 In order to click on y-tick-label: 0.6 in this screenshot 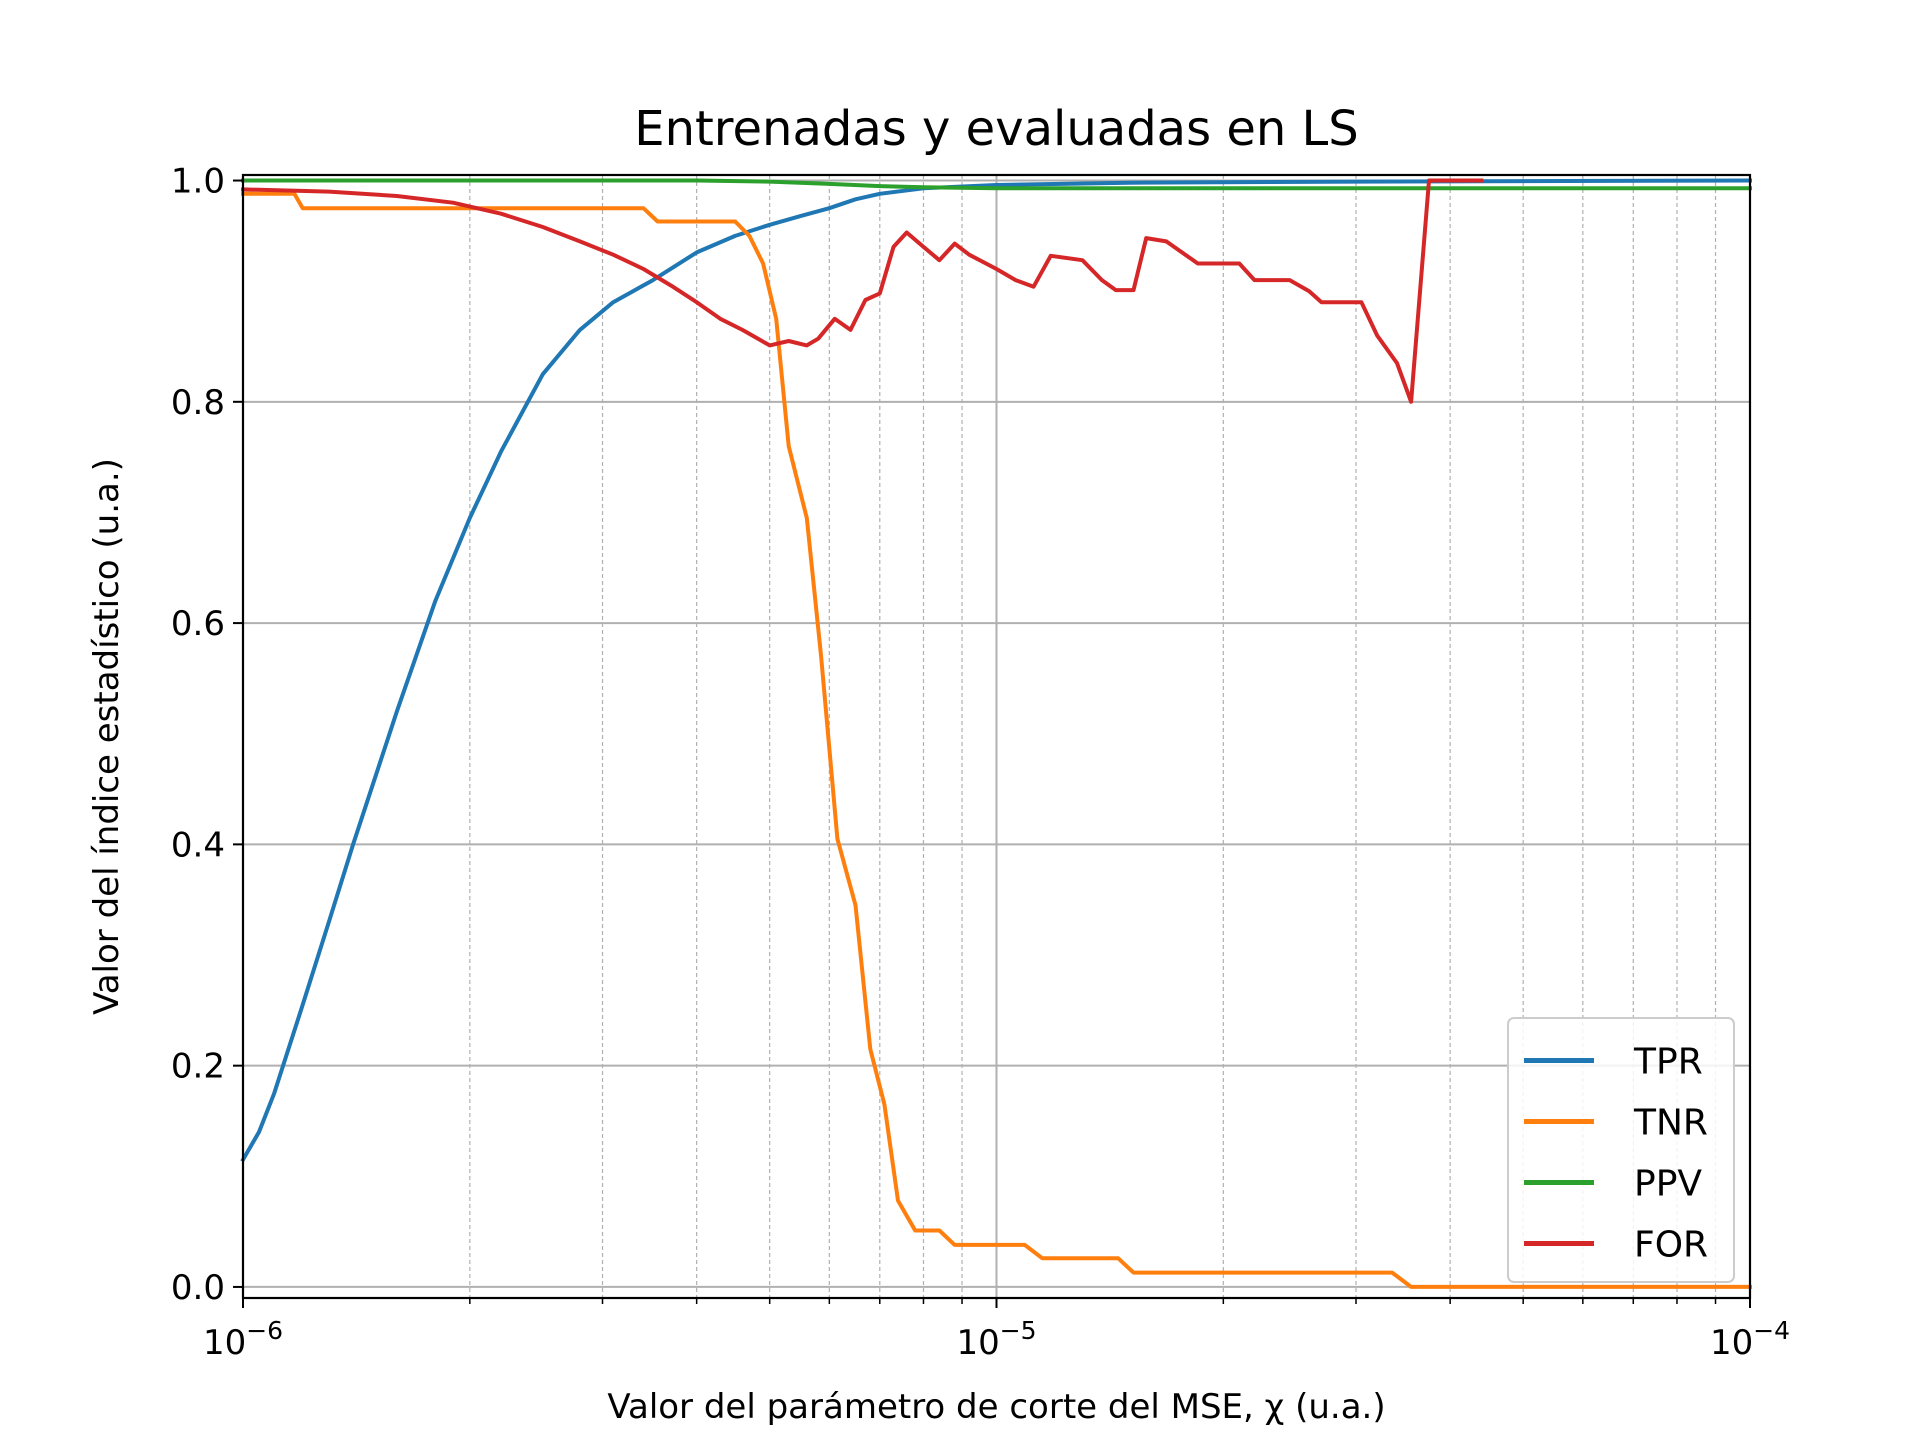, I will do `click(198, 624)`.